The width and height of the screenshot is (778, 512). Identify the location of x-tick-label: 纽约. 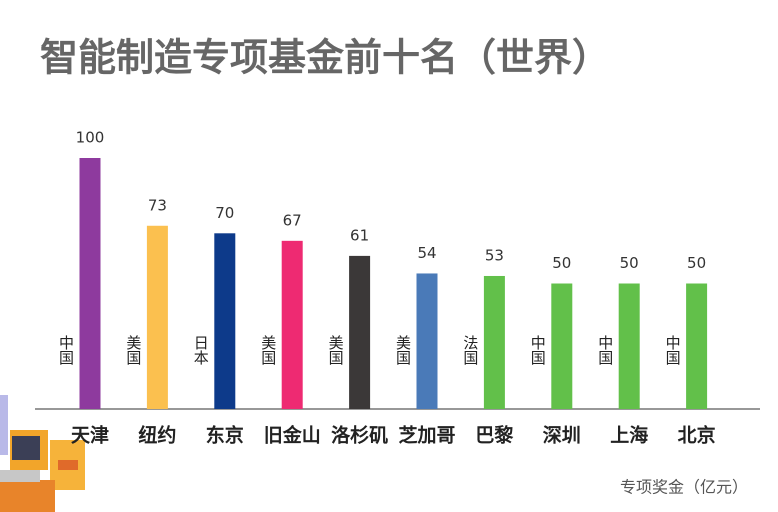
(157, 435).